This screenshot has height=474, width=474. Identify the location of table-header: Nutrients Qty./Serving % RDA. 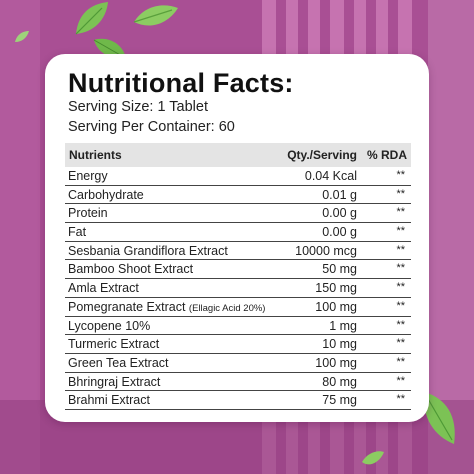
(238, 155).